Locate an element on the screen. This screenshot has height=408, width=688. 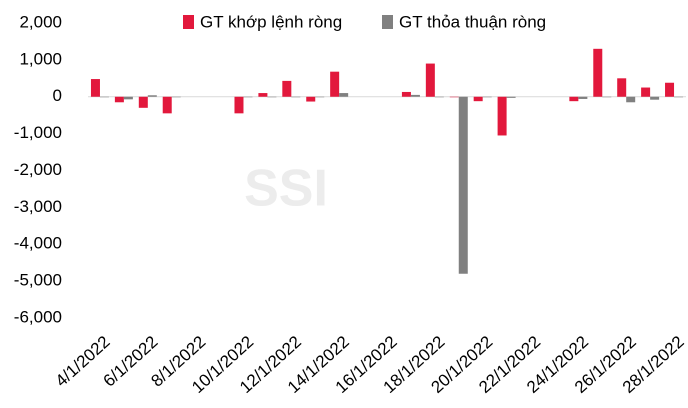
legend-label: GT khớp lệnh ròng is located at coordinates (271, 21).